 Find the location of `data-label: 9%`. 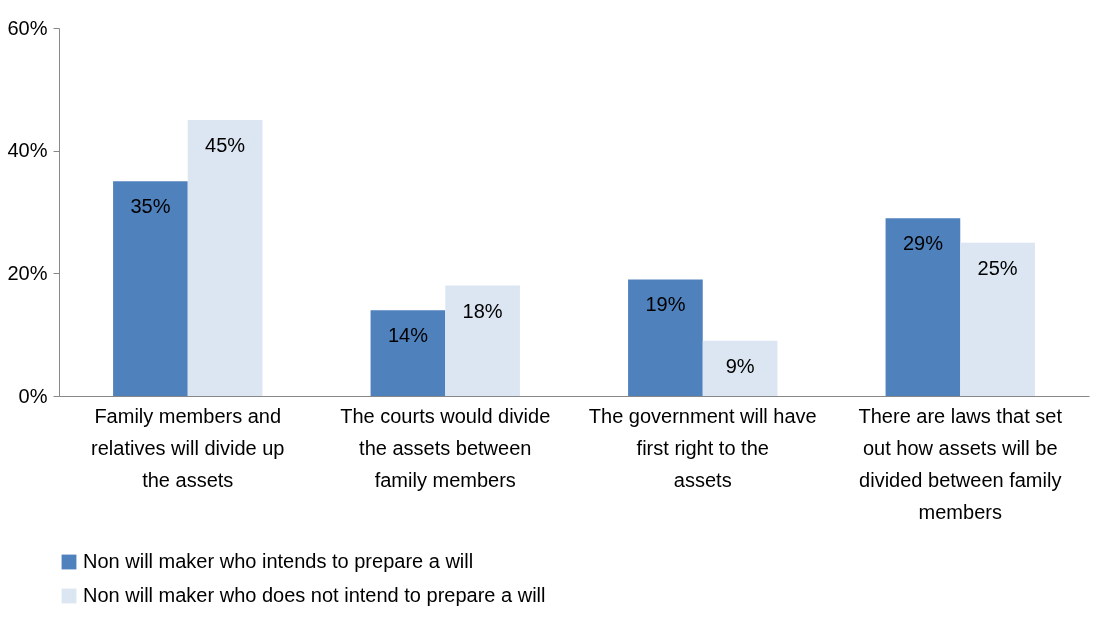

data-label: 9% is located at coordinates (740, 365).